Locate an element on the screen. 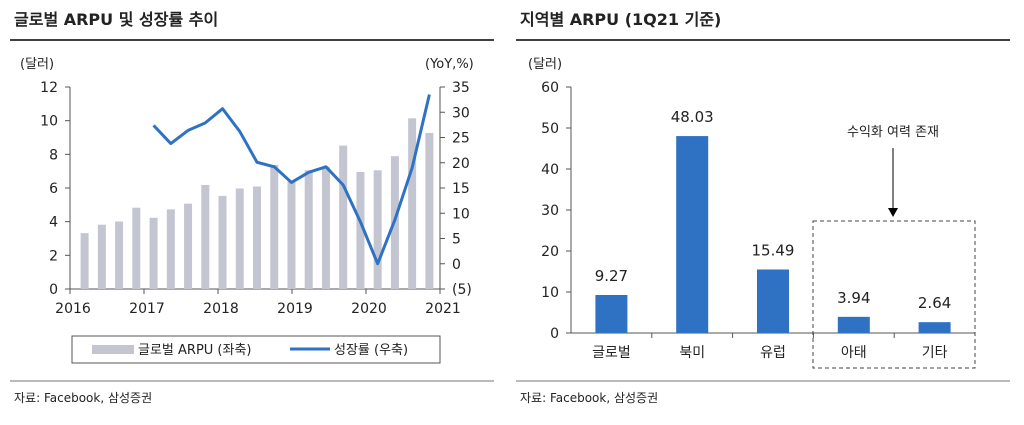 Image resolution: width=1024 pixels, height=425 pixels. x-tick-label: 2020 is located at coordinates (369, 309).